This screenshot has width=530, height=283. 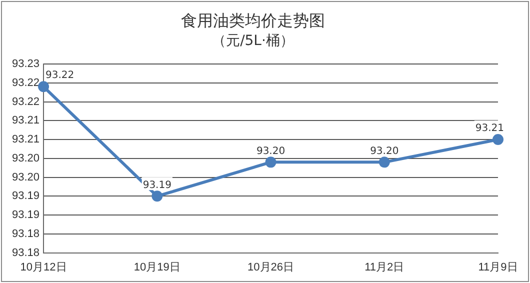 What do you see at coordinates (157, 267) in the screenshot?
I see `x-tick-label: 10月19日` at bounding box center [157, 267].